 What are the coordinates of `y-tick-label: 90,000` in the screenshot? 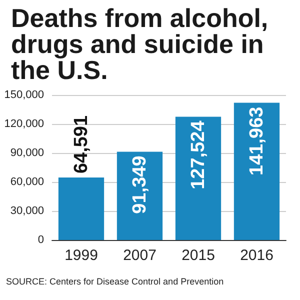 It's located at (27, 153).